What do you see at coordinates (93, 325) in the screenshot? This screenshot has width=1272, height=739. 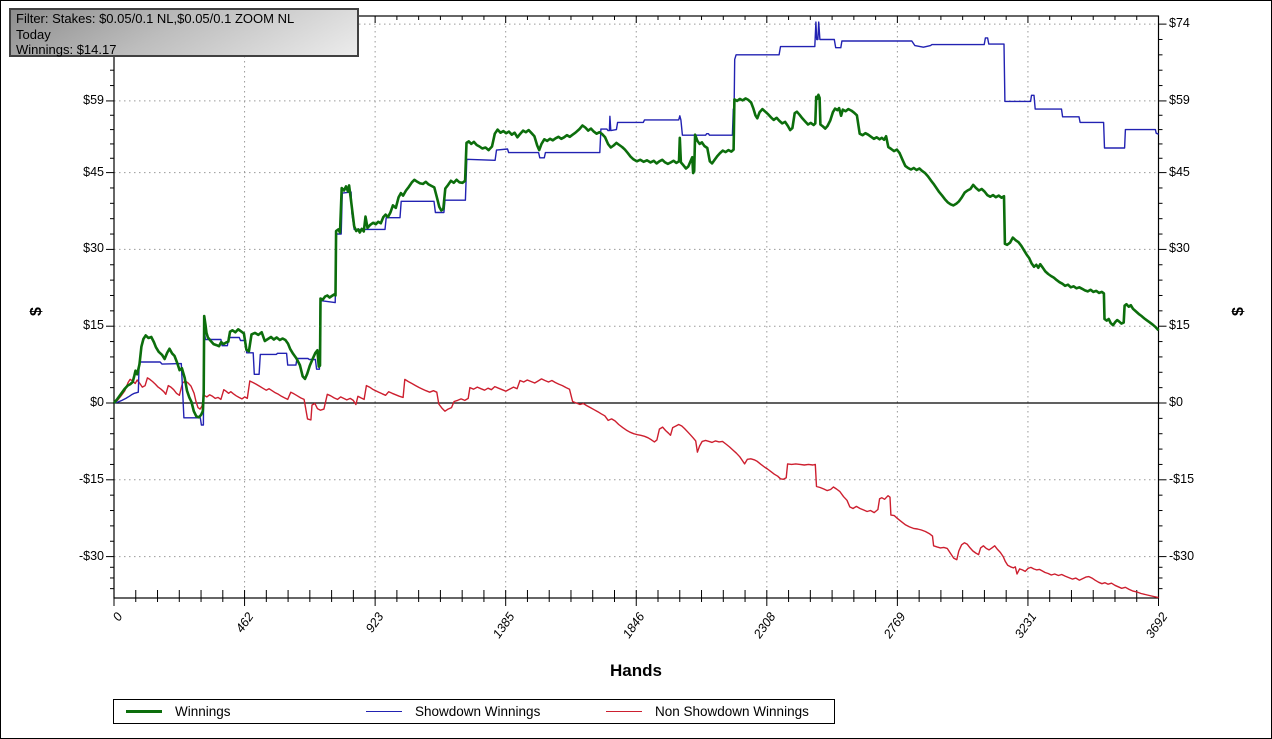 I see `y-tick-label-left: $15` at bounding box center [93, 325].